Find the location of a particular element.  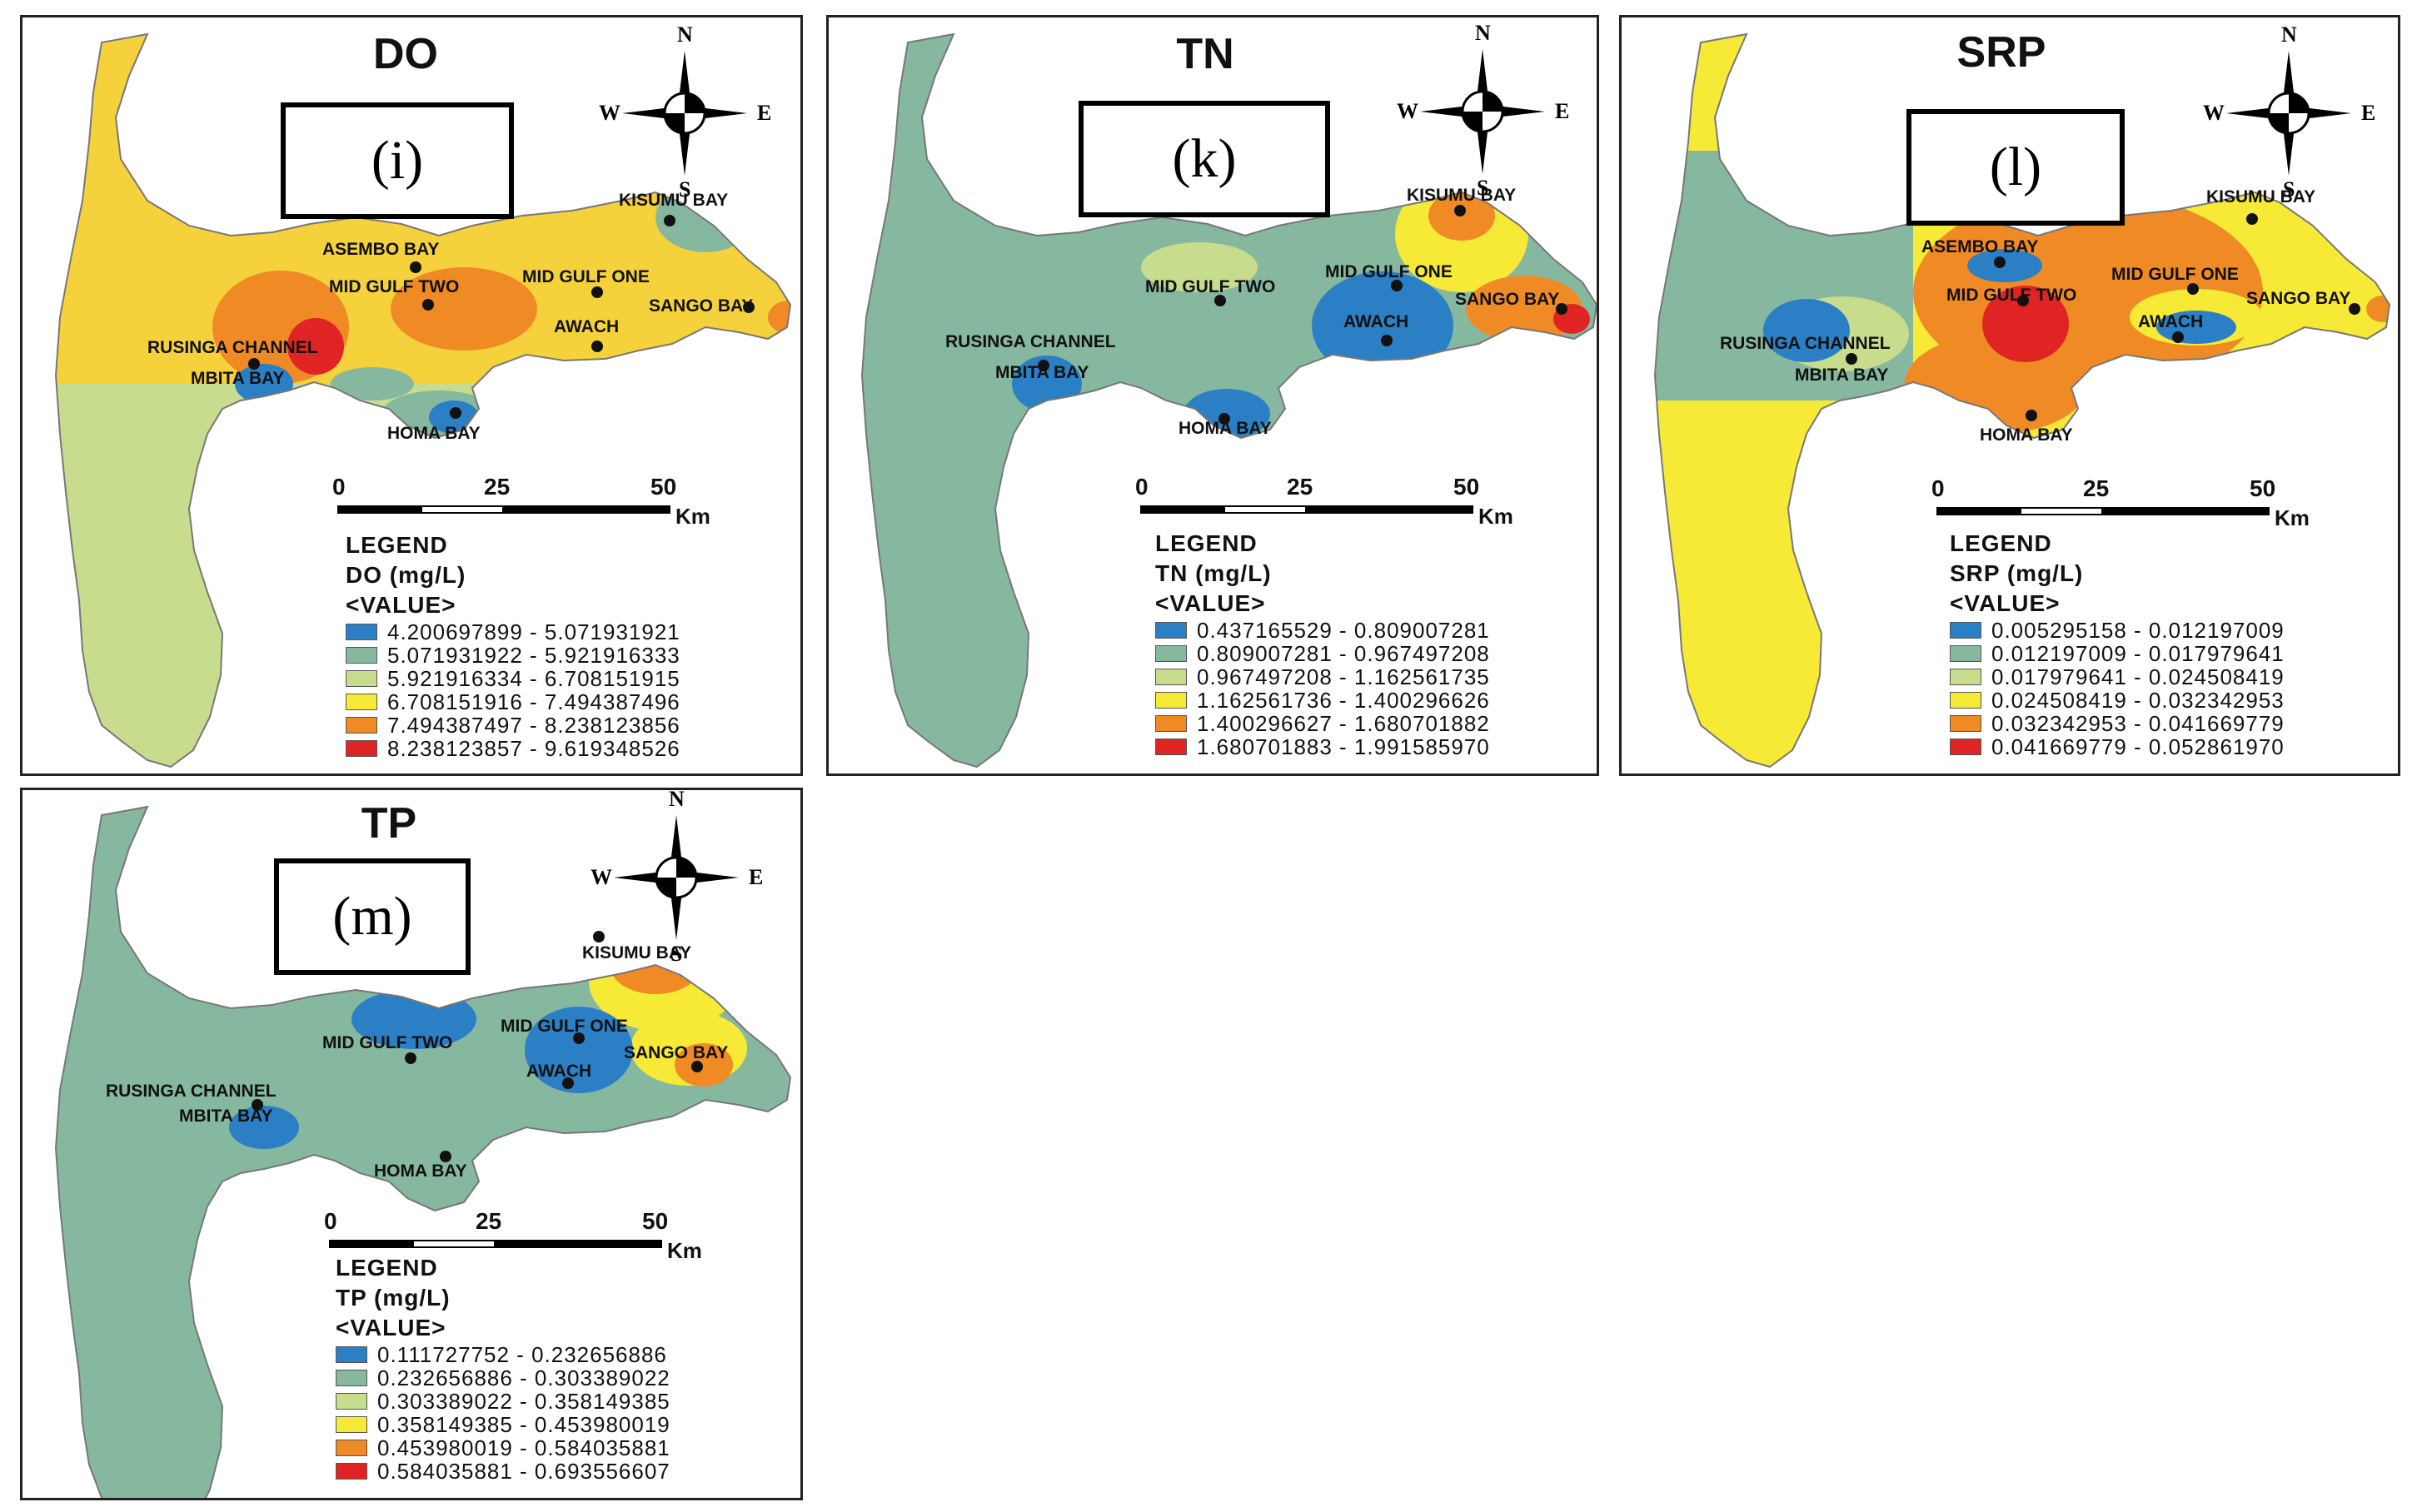

legend-row: 0.437165529 - 0.809007281 is located at coordinates (1322, 631).